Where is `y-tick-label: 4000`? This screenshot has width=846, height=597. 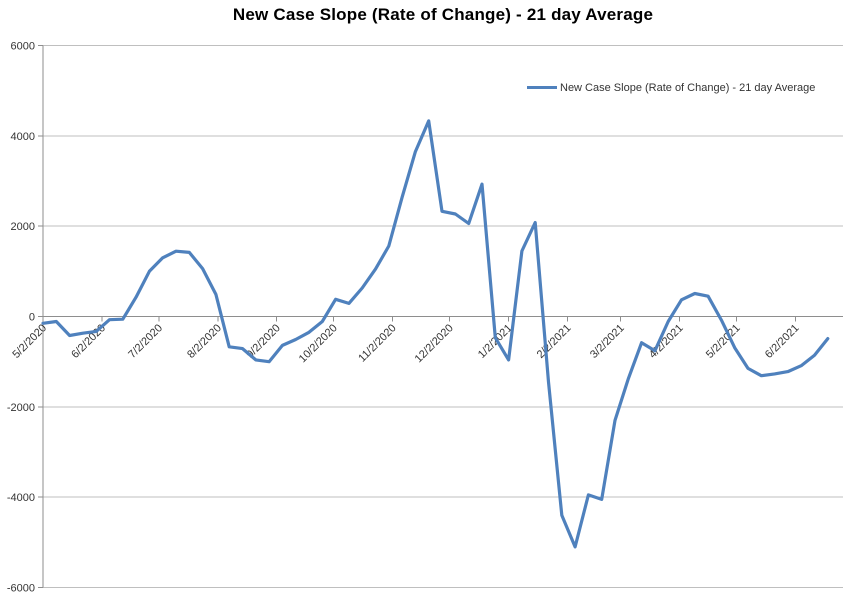 y-tick-label: 4000 is located at coordinates (23, 137).